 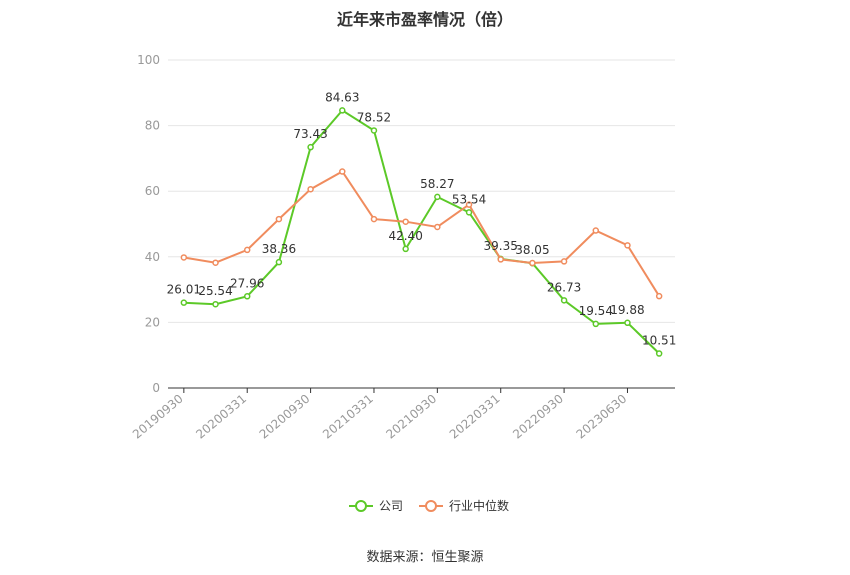 What do you see at coordinates (158, 417) in the screenshot?
I see `x-tick-label: 20190930` at bounding box center [158, 417].